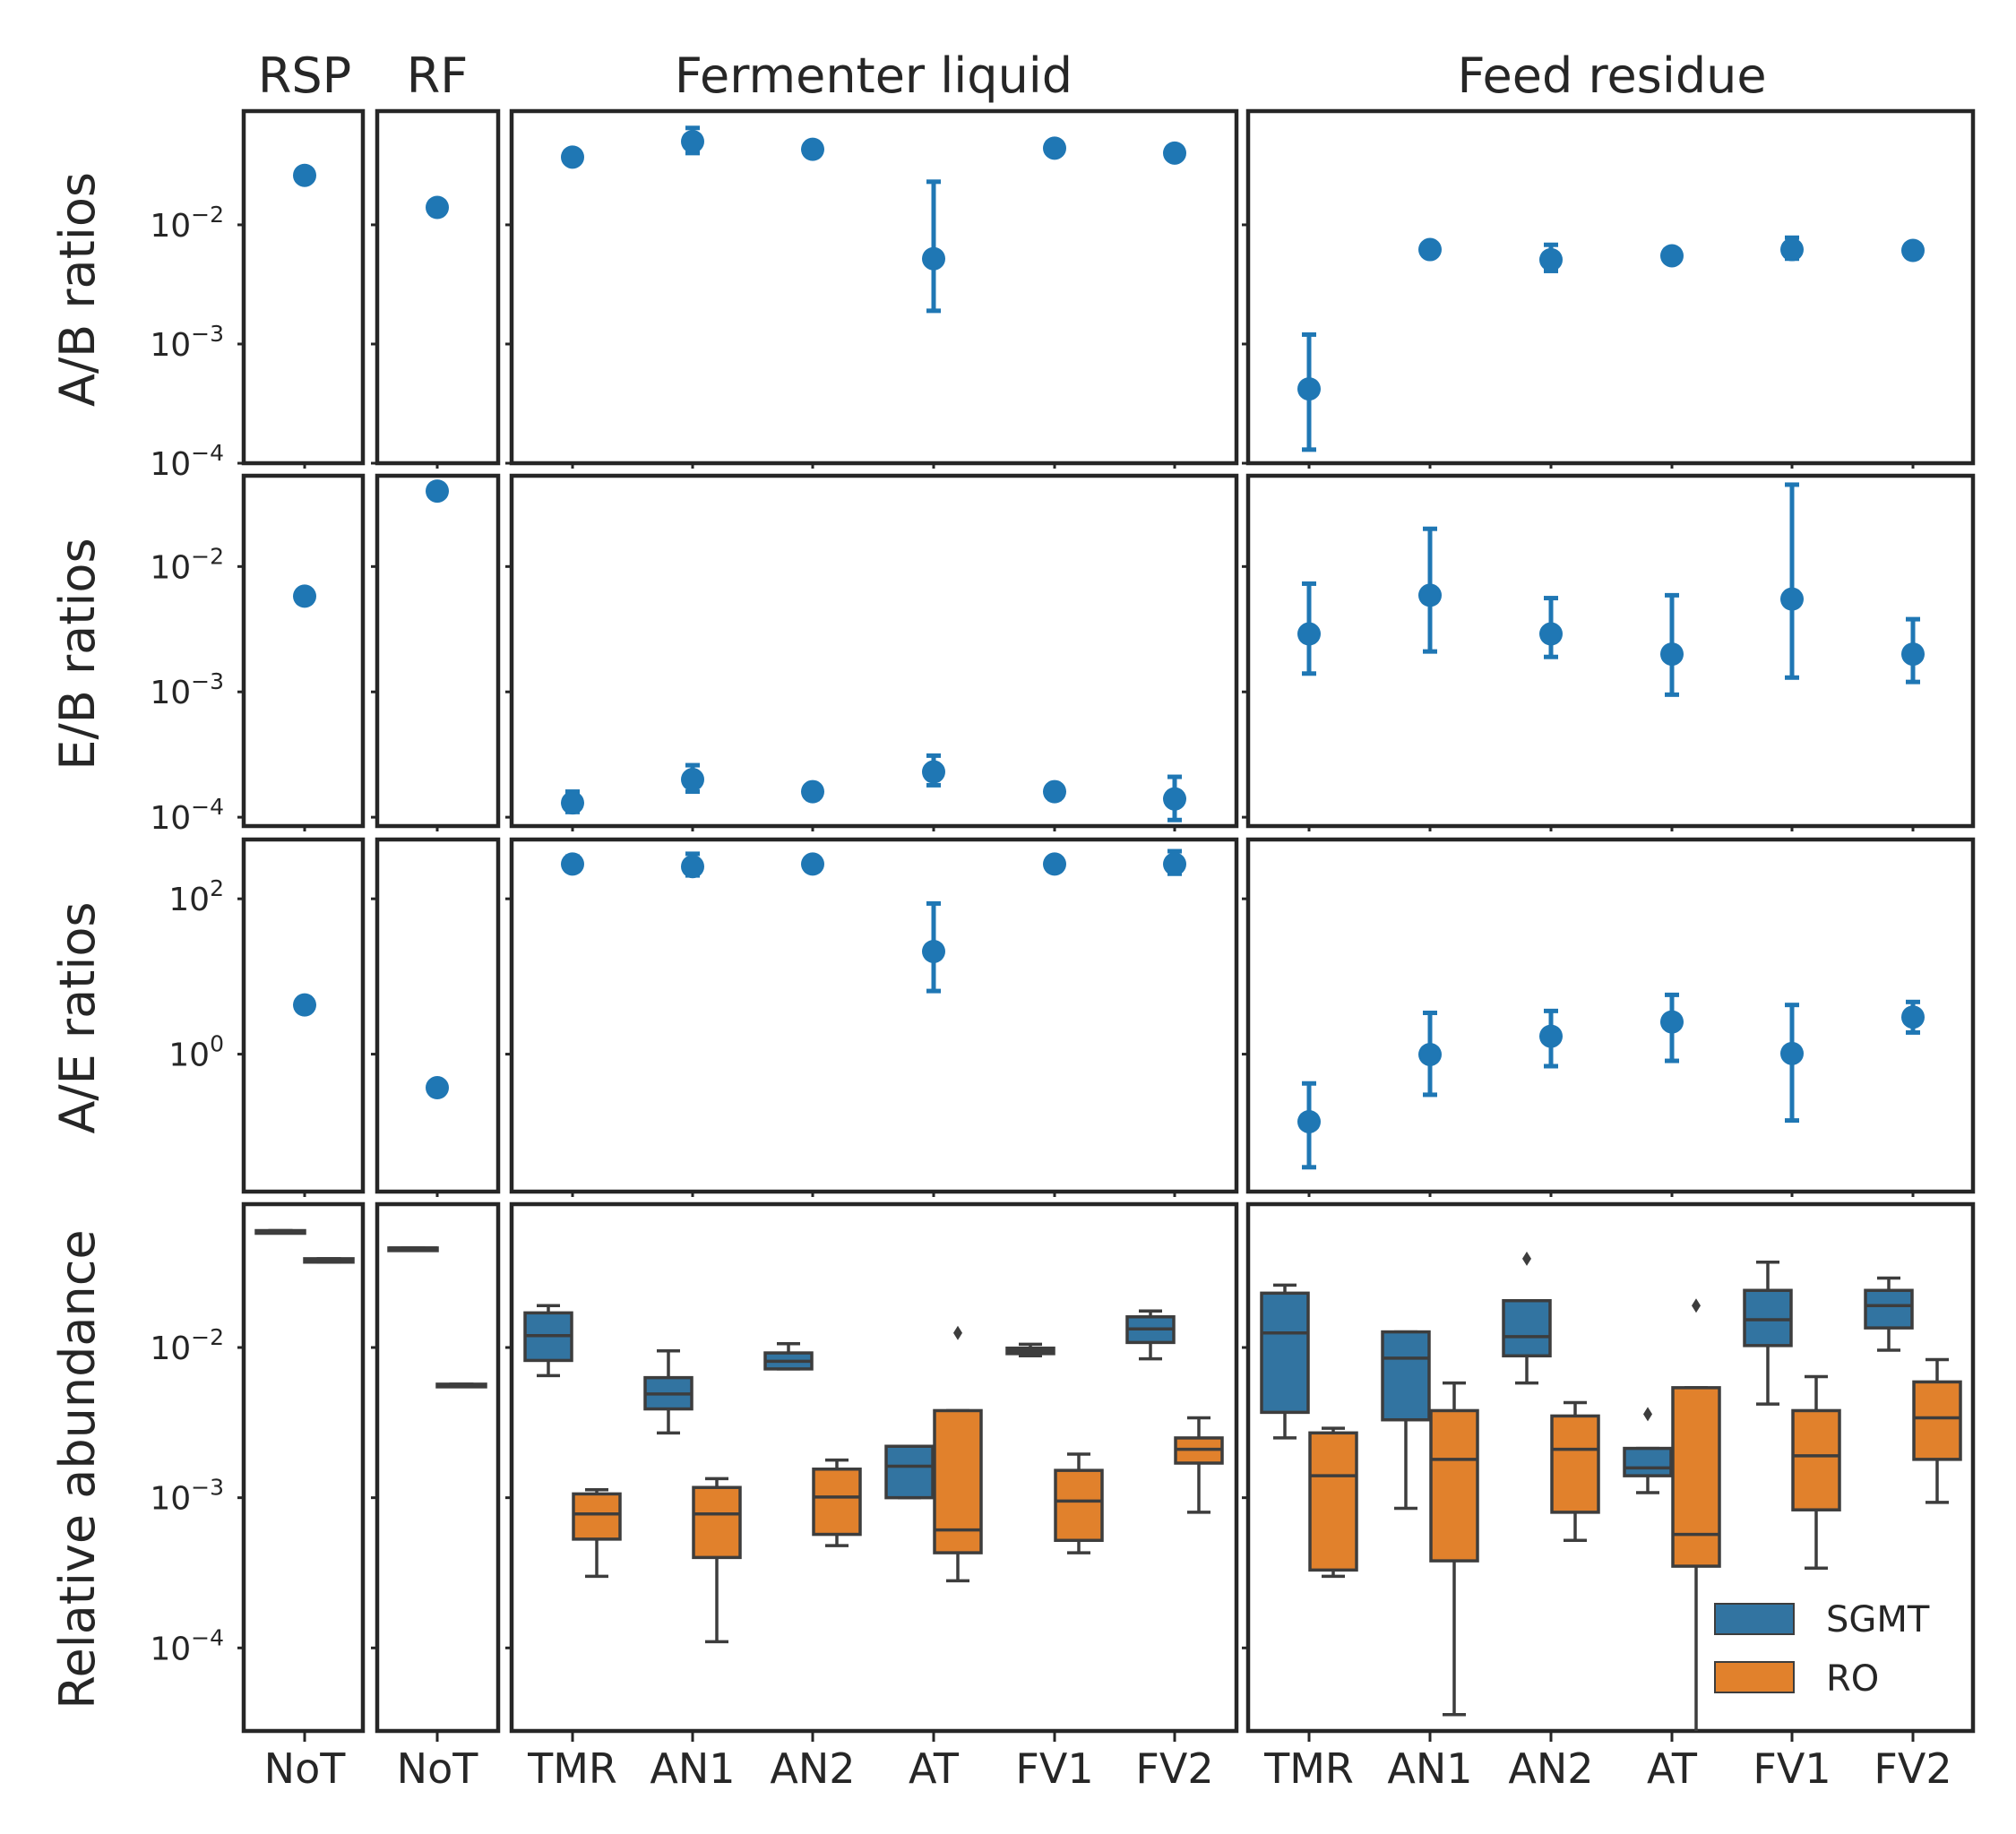 The height and width of the screenshot is (1834, 2016). Describe the element at coordinates (1611, 76) in the screenshot. I see `column-title-feed-residue: Feed residue` at that location.